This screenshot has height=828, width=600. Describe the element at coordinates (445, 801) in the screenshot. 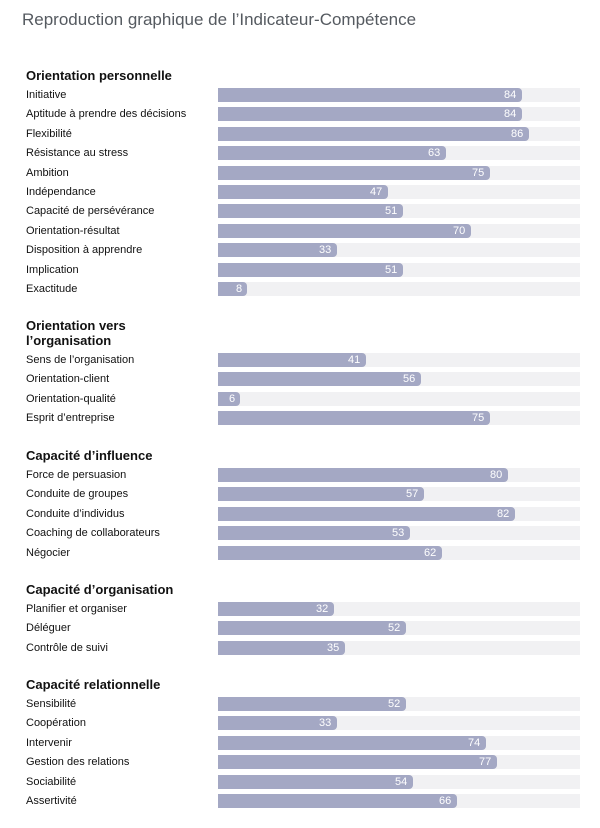

I see `bar-value-label: 66` at that location.